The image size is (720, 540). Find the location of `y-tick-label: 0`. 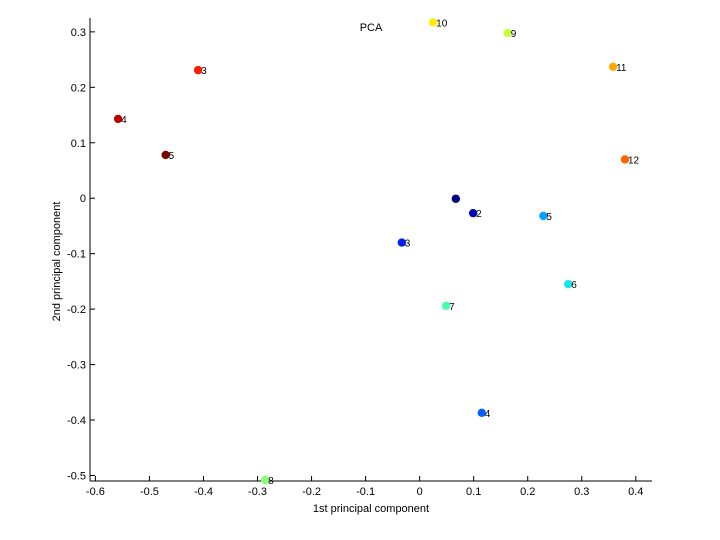

y-tick-label: 0 is located at coordinates (83, 199).